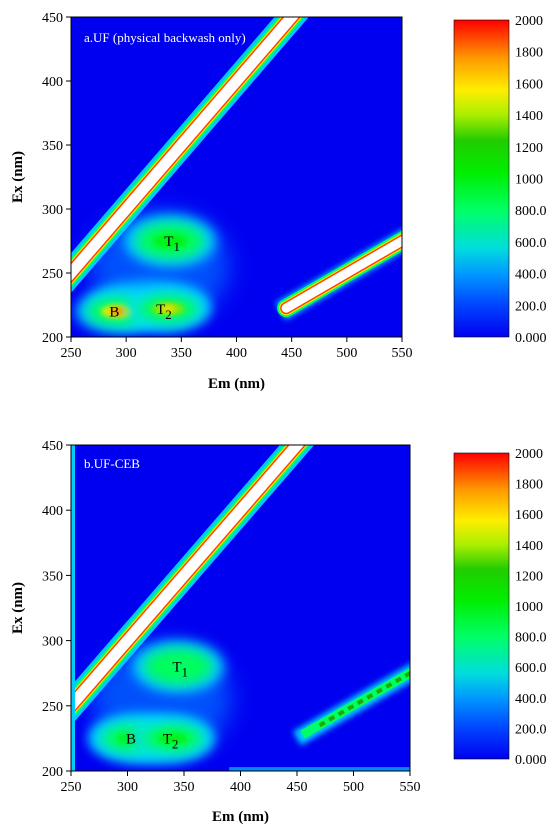  I want to click on panel-title: a.UF (physical backwash only), so click(165, 37).